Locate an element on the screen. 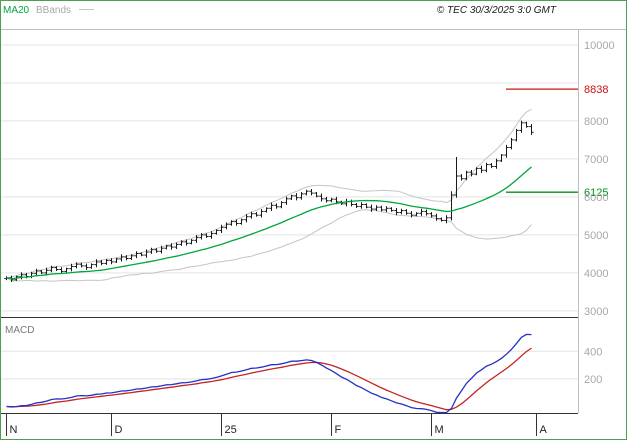 This screenshot has width=627, height=440. copyright-note: © TEC 30/3/2025 3:0 GMT is located at coordinates (497, 10).